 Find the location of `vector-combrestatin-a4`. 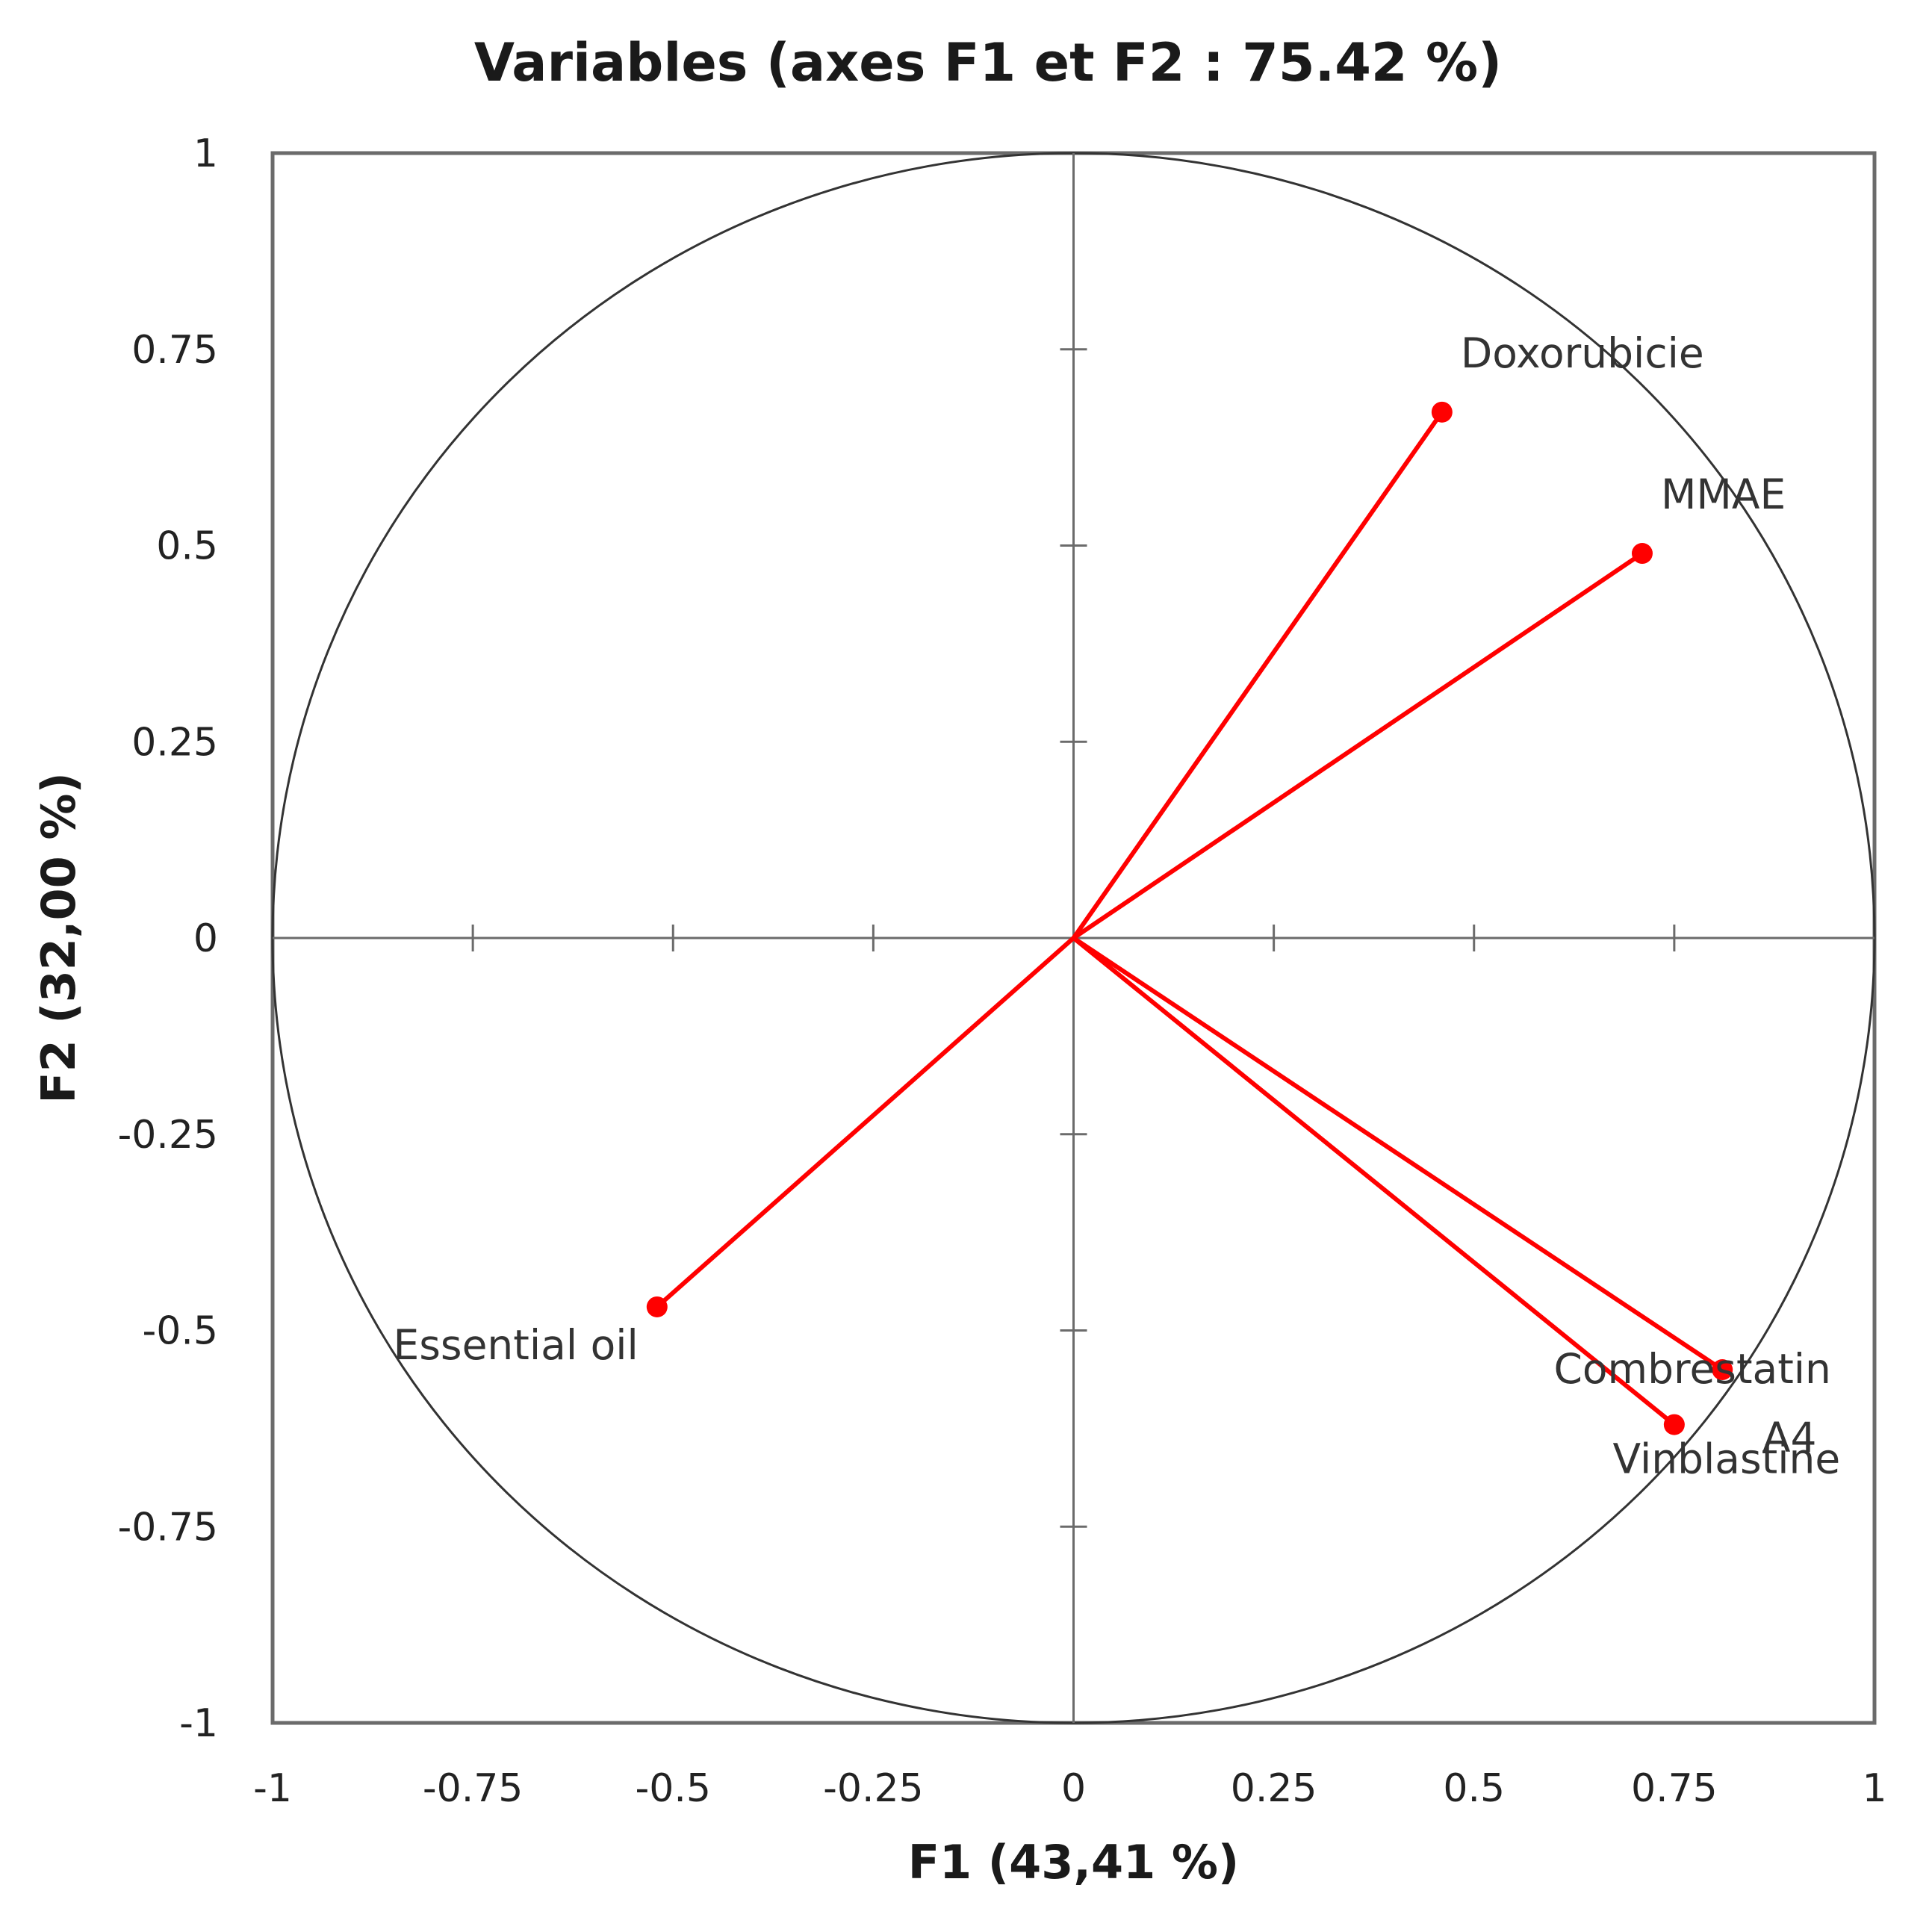

vector-combrestatin-a4 is located at coordinates (1398, 1154).